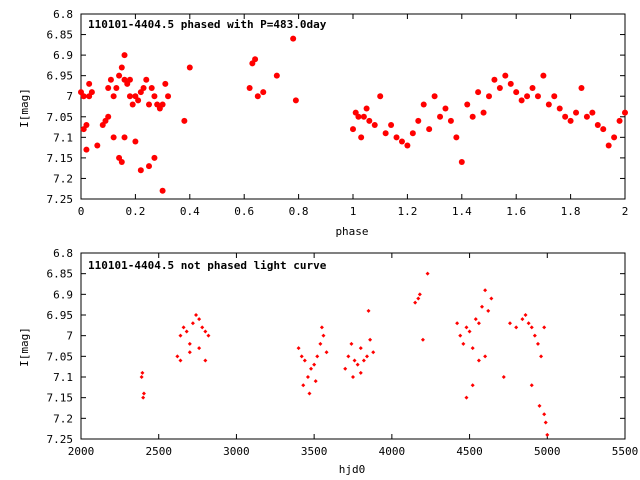  I want to click on top-x-tick-label: 1.4, so click(462, 211).